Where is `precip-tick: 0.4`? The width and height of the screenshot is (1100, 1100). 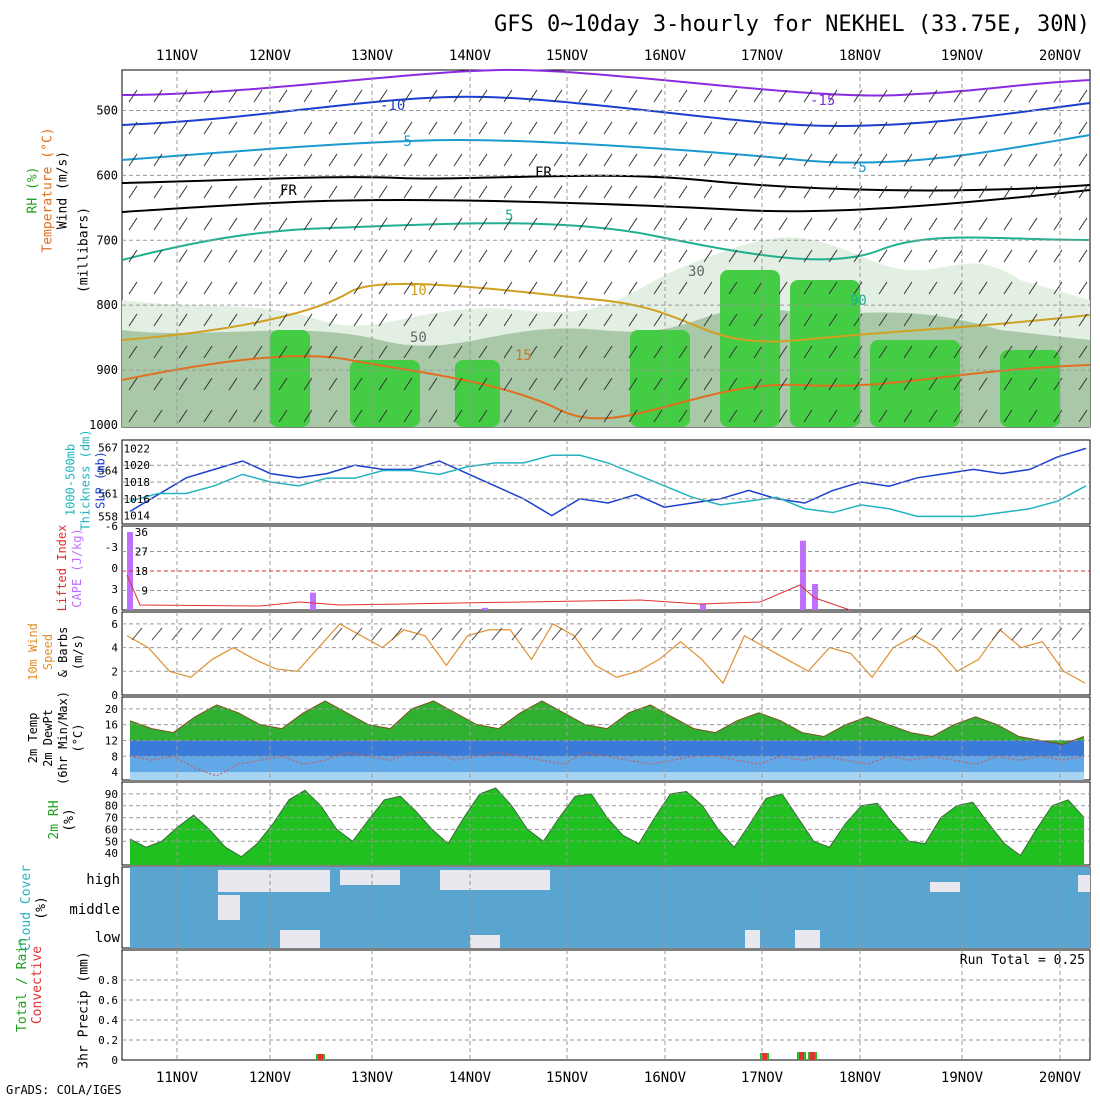 precip-tick: 0.4 is located at coordinates (108, 1020).